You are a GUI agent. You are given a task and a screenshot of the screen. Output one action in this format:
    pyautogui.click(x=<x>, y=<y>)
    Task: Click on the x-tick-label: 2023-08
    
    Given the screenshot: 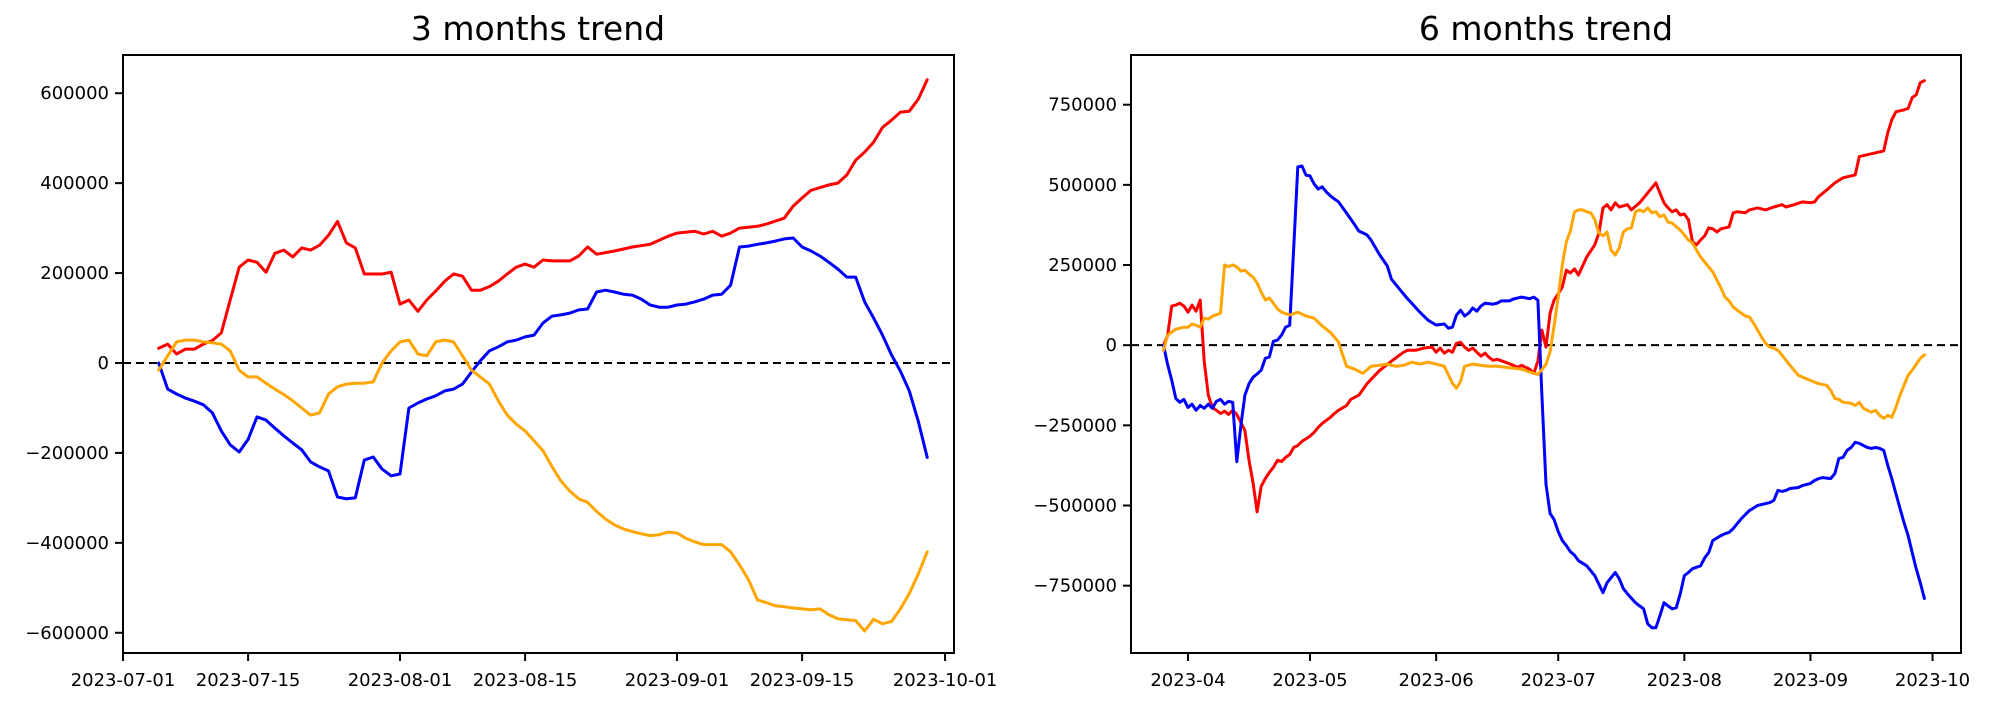 What is the action you would take?
    pyautogui.click(x=1684, y=680)
    